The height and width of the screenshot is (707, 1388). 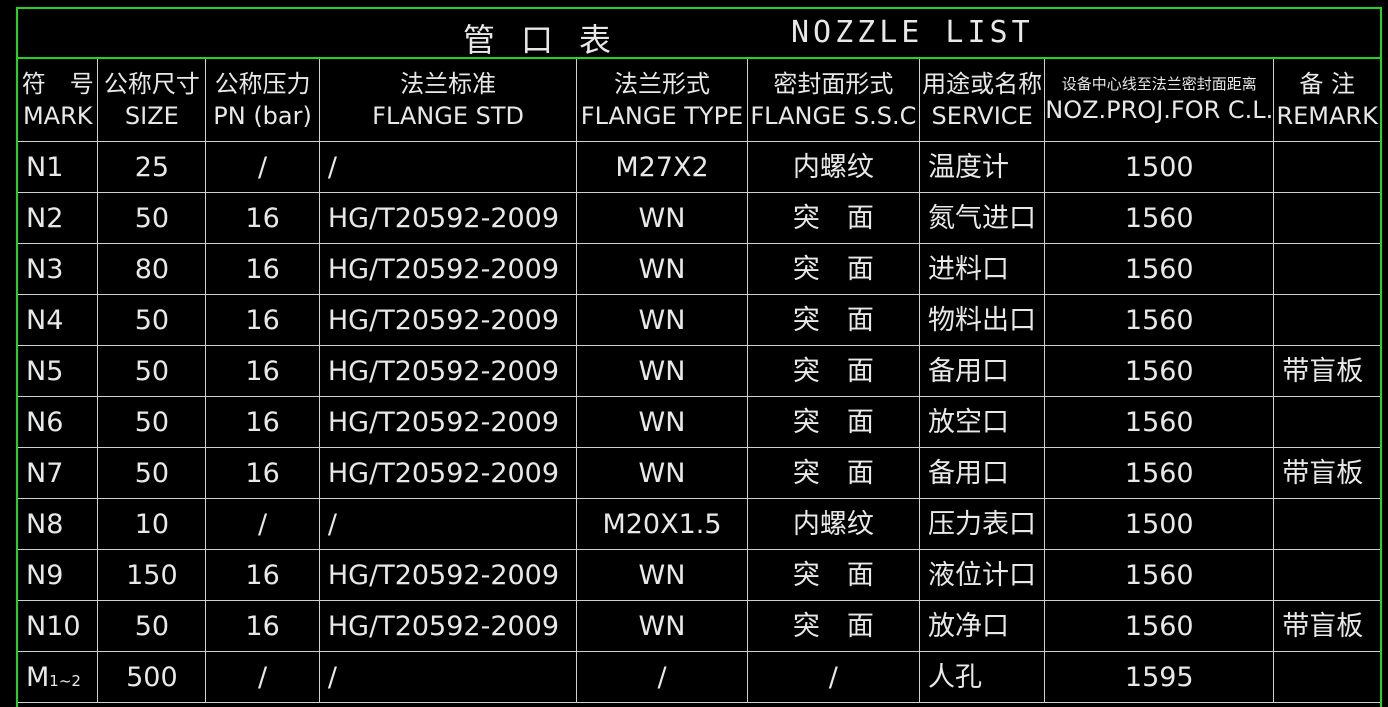 What do you see at coordinates (151, 116) in the screenshot?
I see `header-en: SIZE` at bounding box center [151, 116].